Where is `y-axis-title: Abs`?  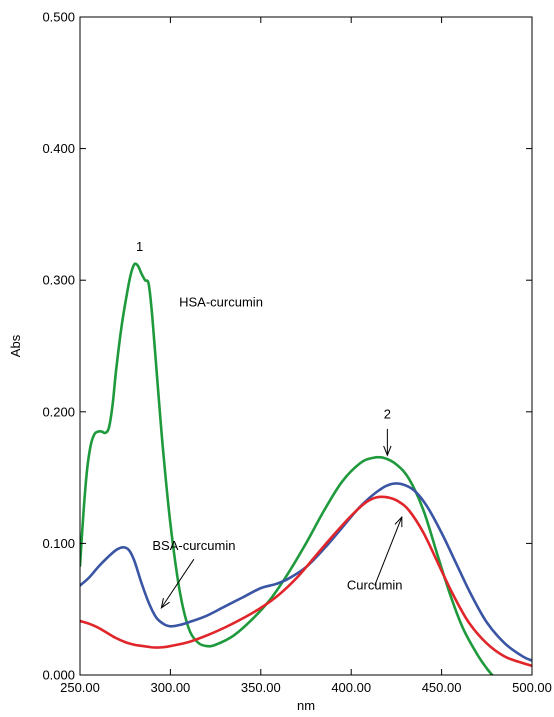
y-axis-title: Abs is located at coordinates (15, 345).